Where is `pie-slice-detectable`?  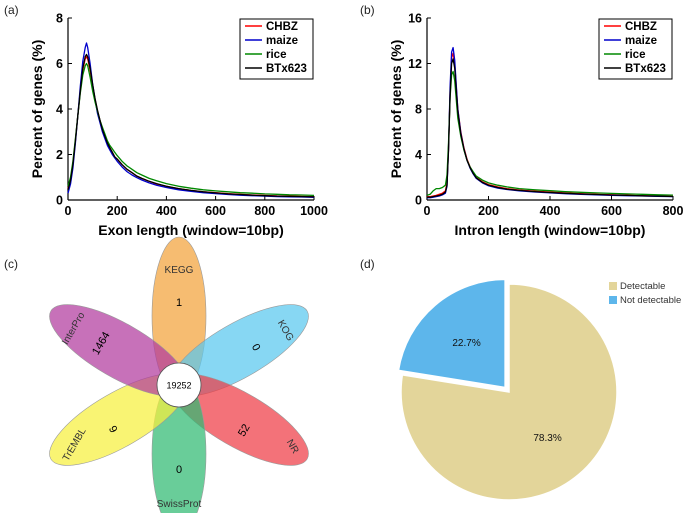
pie-slice-detectable is located at coordinates (509, 392).